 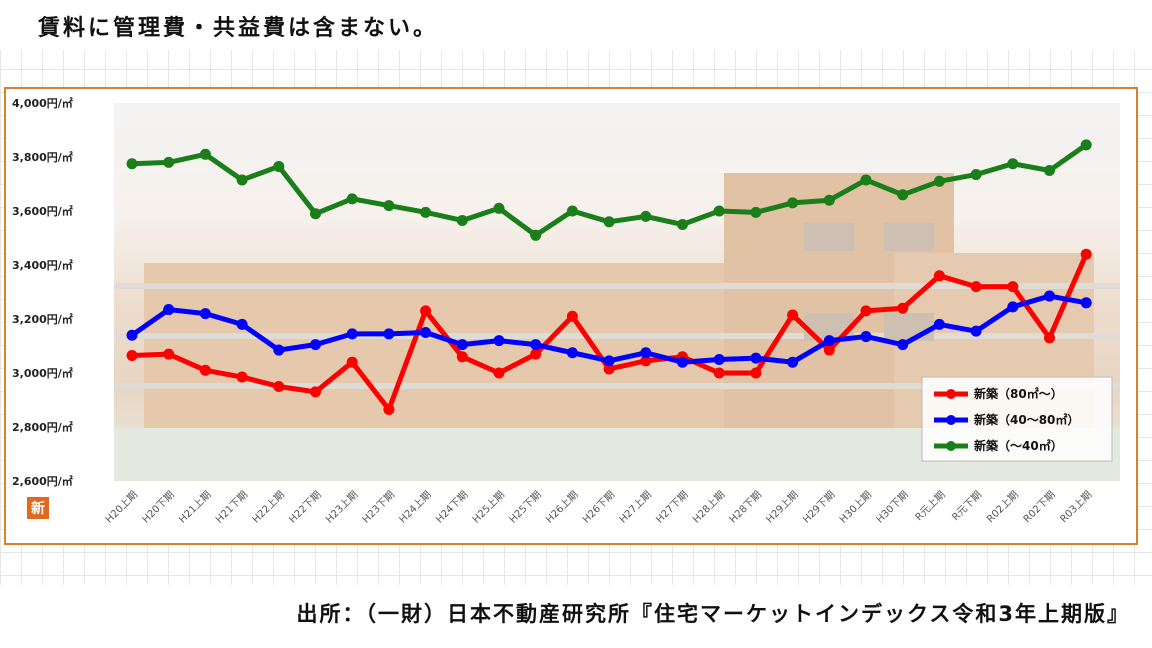 I want to click on y-tick-label: 3,000円/㎡, so click(x=42, y=373).